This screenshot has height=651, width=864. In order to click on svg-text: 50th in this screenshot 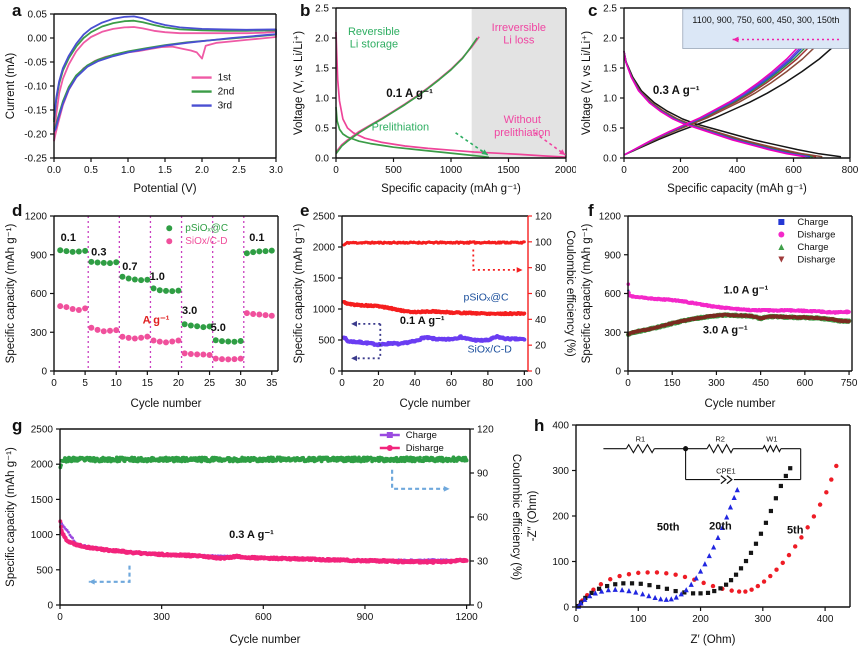, I will do `click(668, 528)`.